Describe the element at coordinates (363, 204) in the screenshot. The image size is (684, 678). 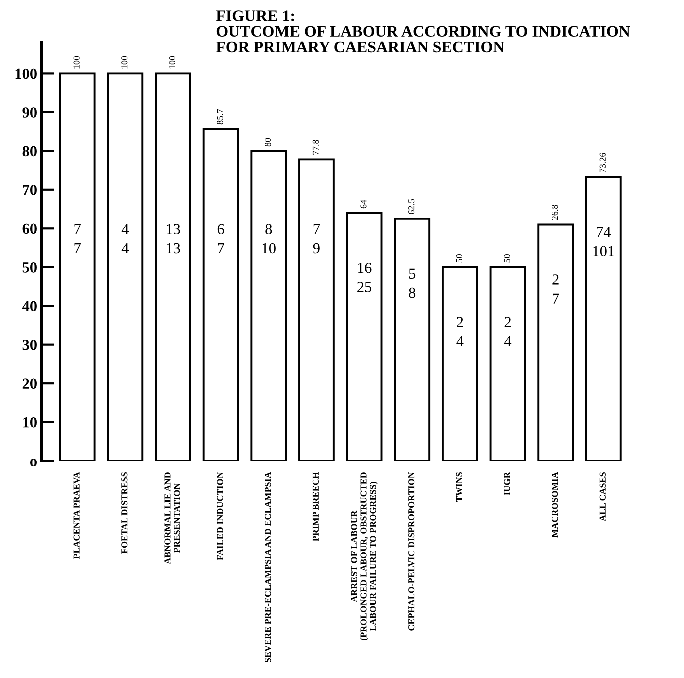
I see `data-label: 64` at that location.